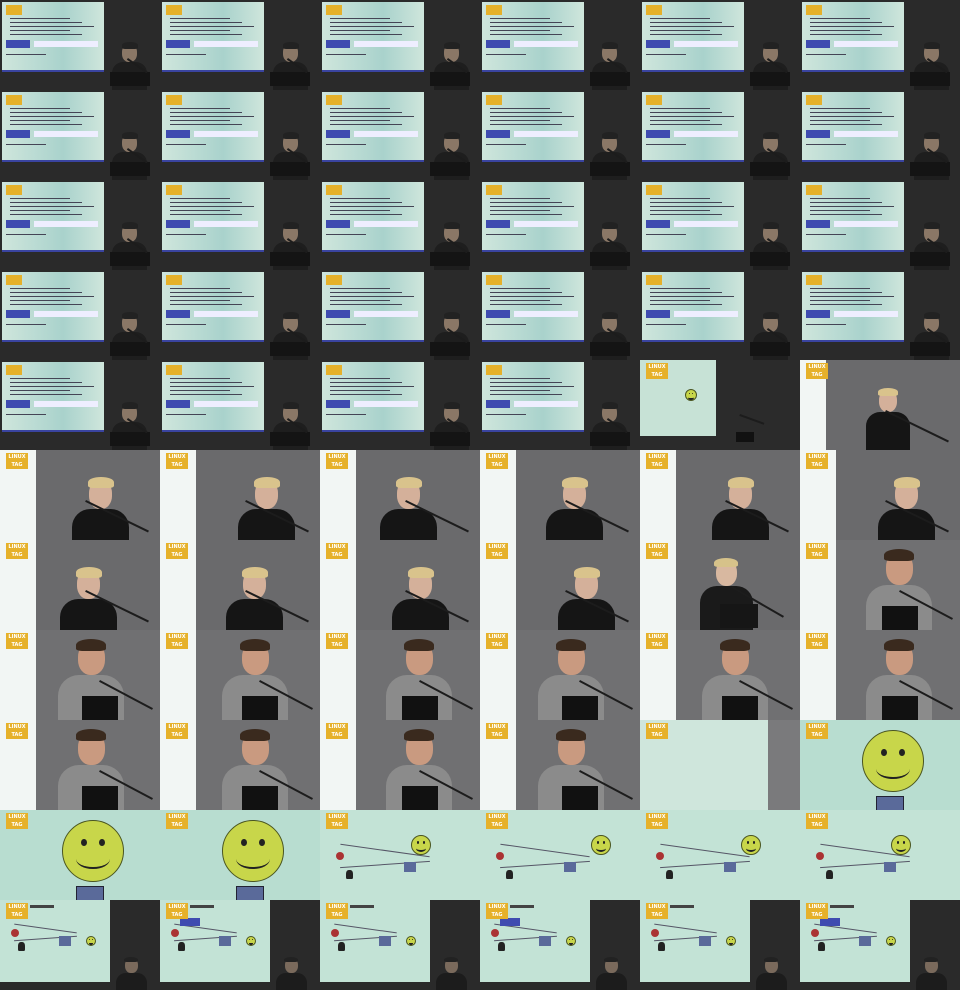  What do you see at coordinates (240, 585) in the screenshot?
I see `video-frame-presenter-blonde: LINUX TAG` at bounding box center [240, 585].